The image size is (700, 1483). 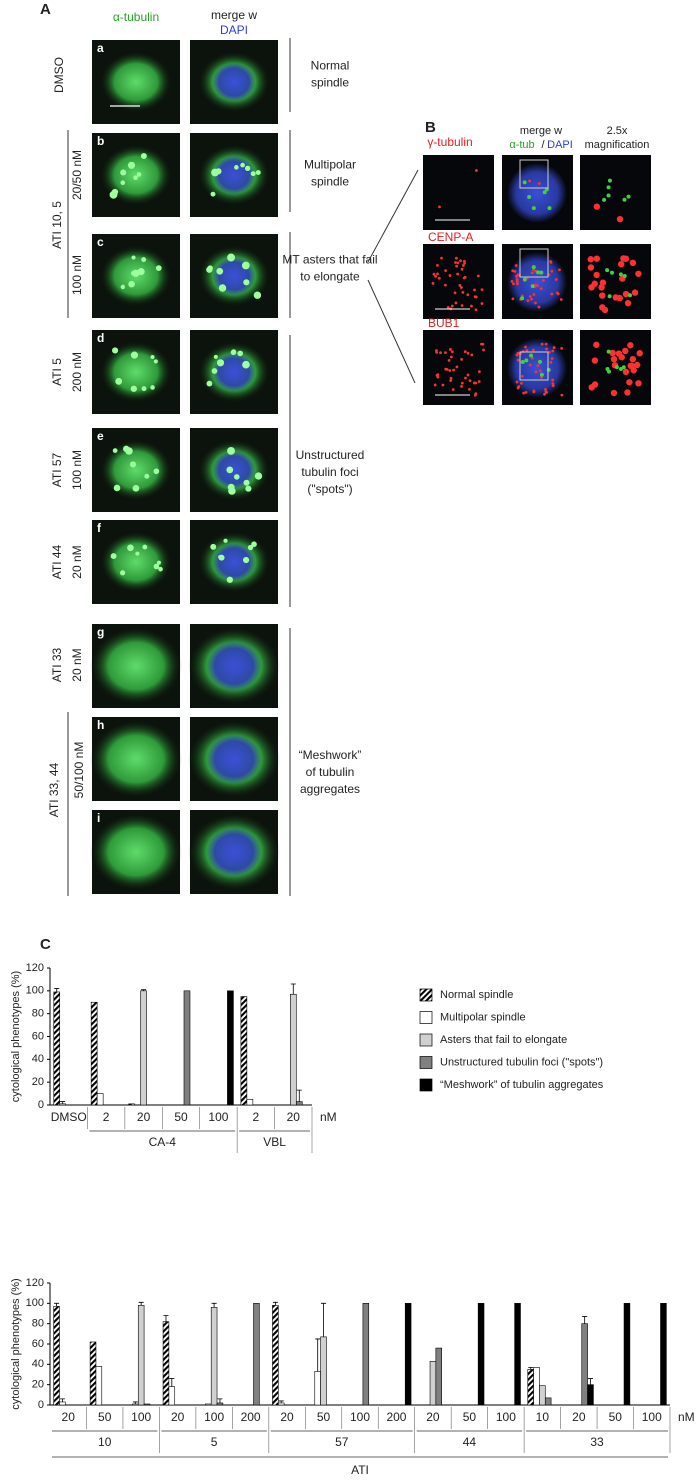 What do you see at coordinates (38, 1344) in the screenshot?
I see `y-tick-label: 60` at bounding box center [38, 1344].